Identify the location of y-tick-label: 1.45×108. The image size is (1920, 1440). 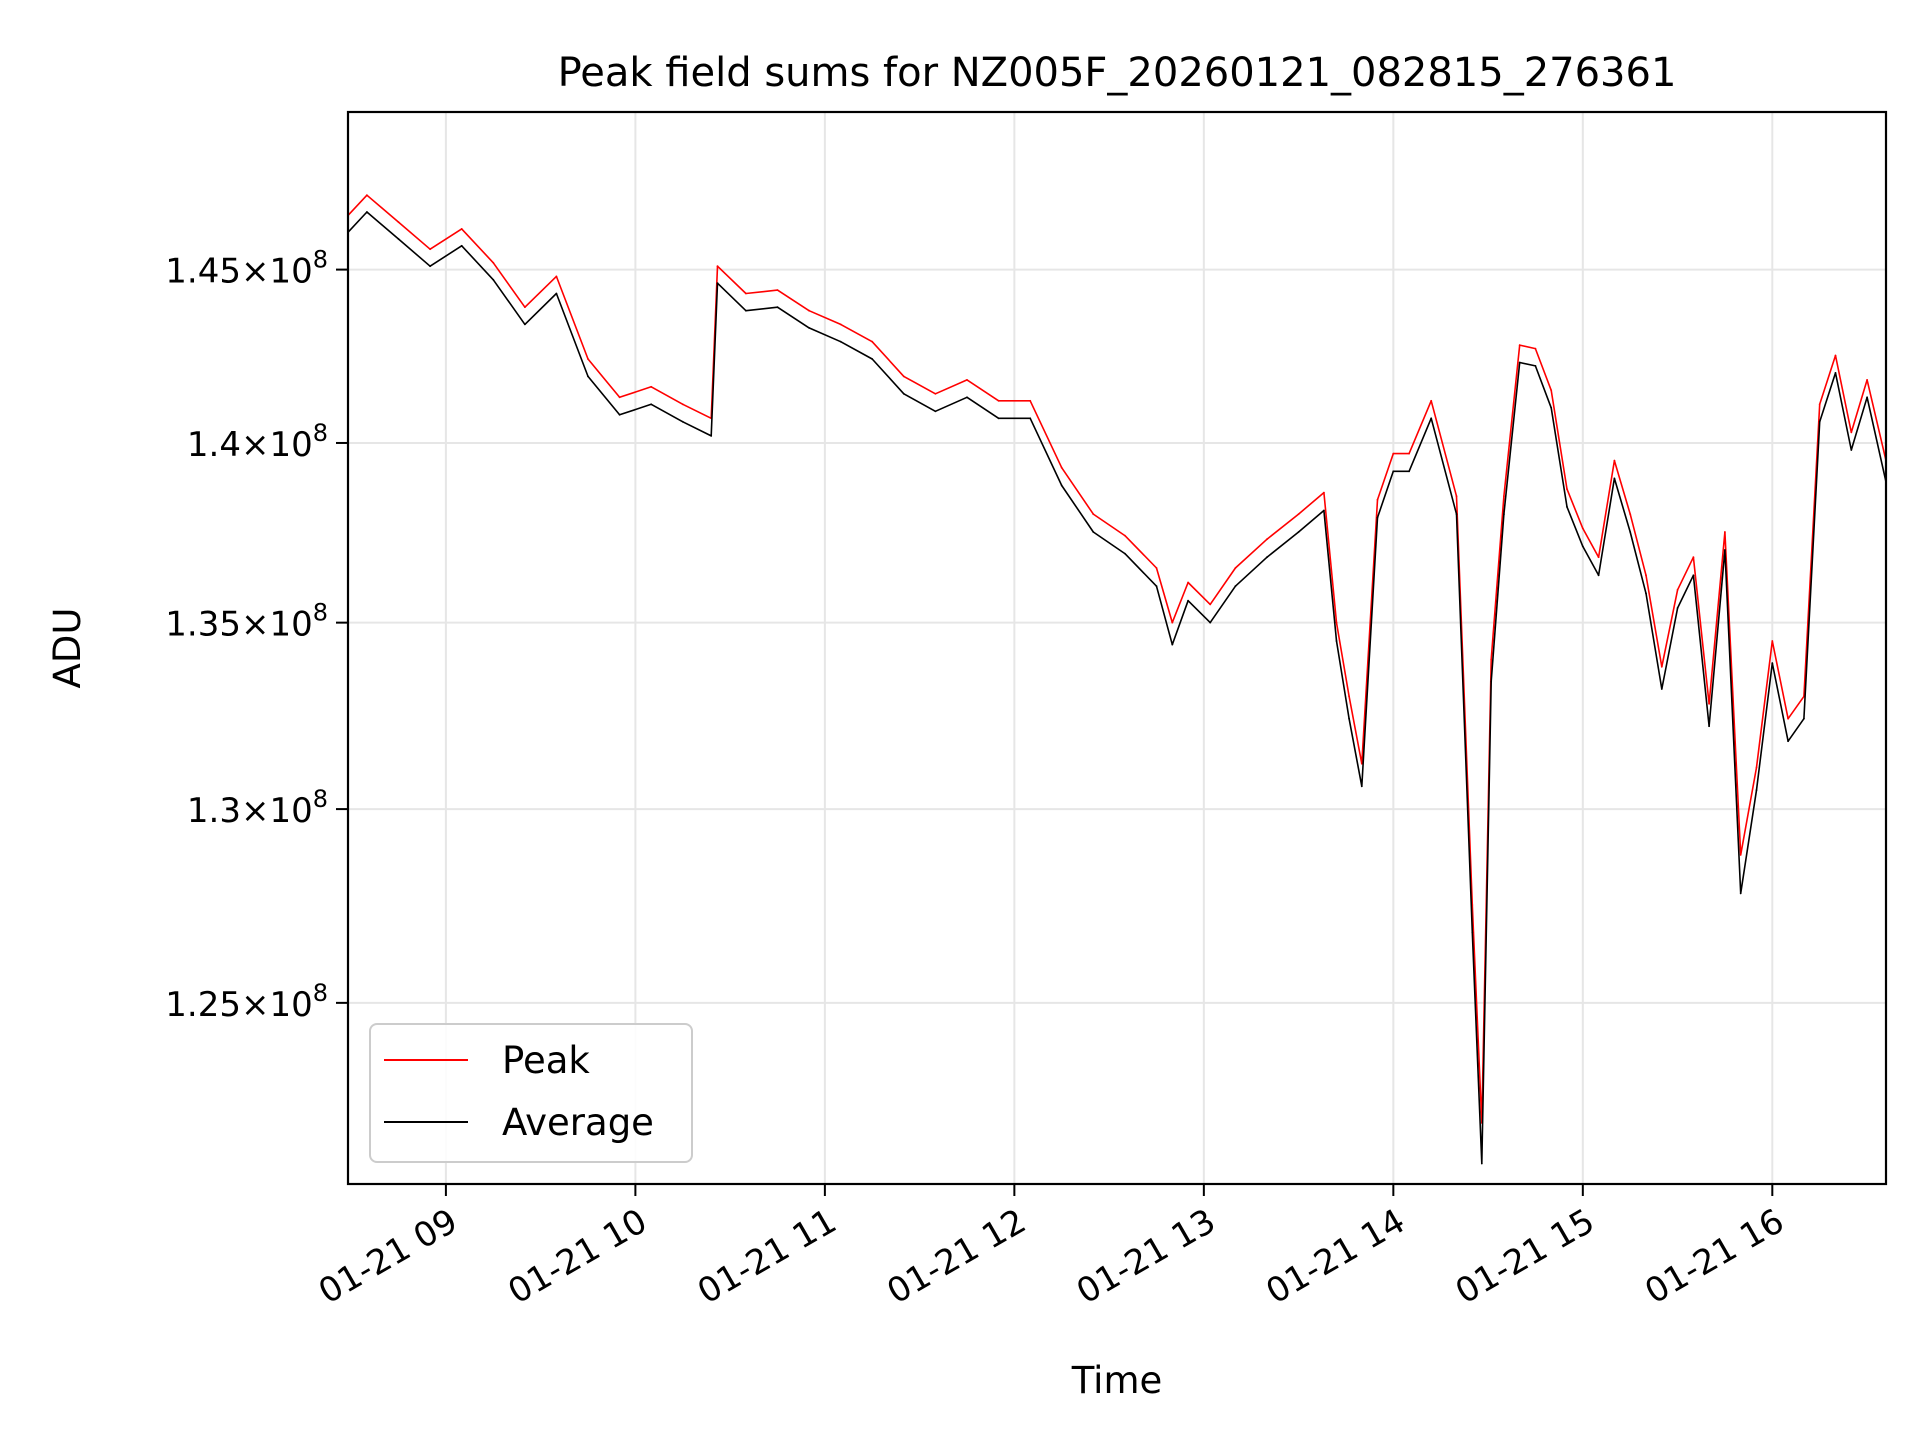
(246, 269).